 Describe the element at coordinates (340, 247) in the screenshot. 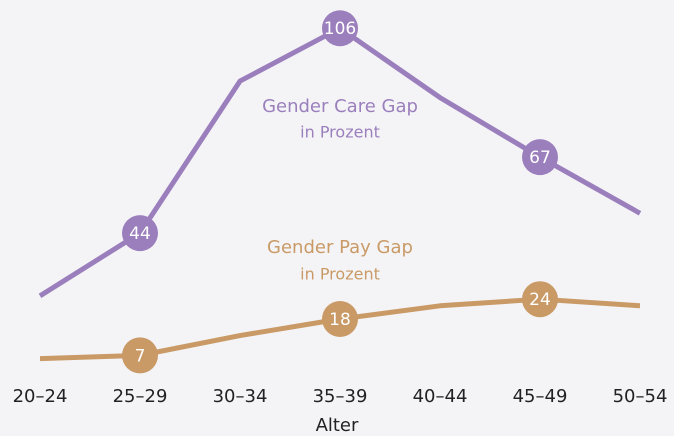

I see `series-name: Gender Pay Gap` at that location.